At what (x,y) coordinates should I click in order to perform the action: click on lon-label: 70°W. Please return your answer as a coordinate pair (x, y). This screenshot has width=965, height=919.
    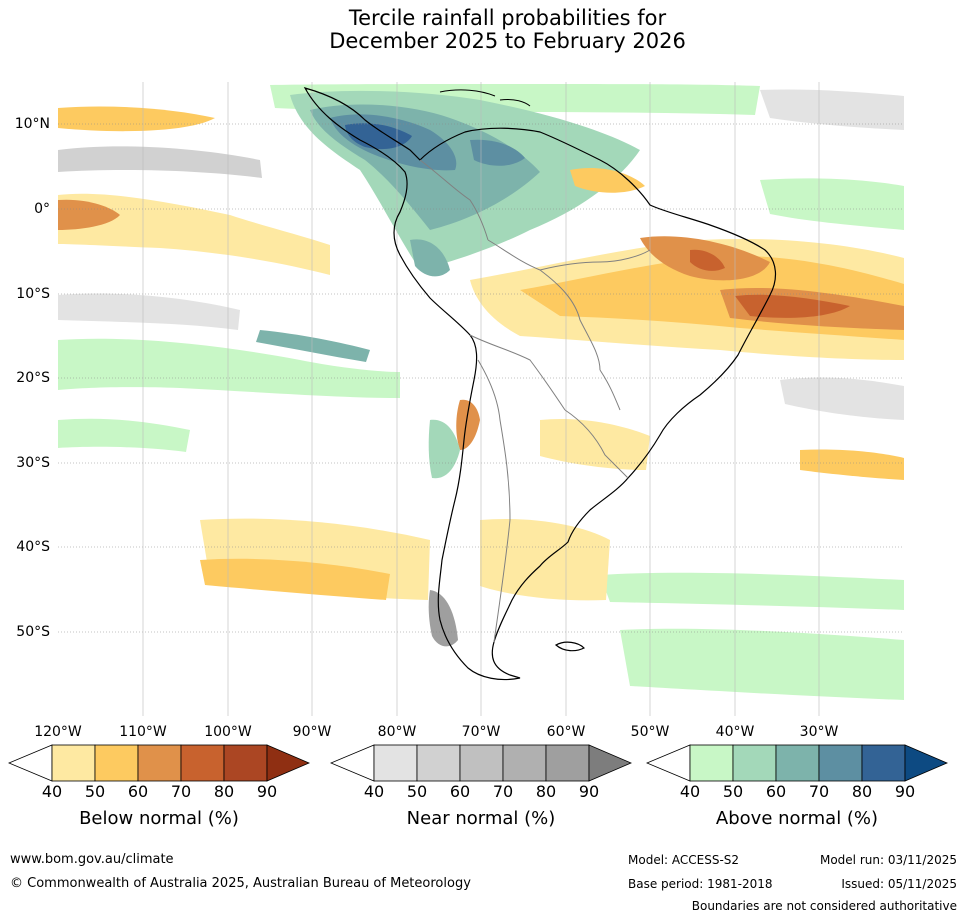
    Looking at the image, I should click on (481, 732).